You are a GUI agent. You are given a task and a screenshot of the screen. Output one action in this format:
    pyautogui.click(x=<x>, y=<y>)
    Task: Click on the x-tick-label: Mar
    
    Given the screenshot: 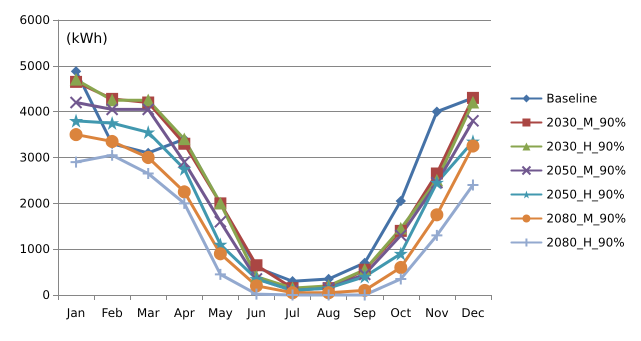 What is the action you would take?
    pyautogui.click(x=148, y=313)
    